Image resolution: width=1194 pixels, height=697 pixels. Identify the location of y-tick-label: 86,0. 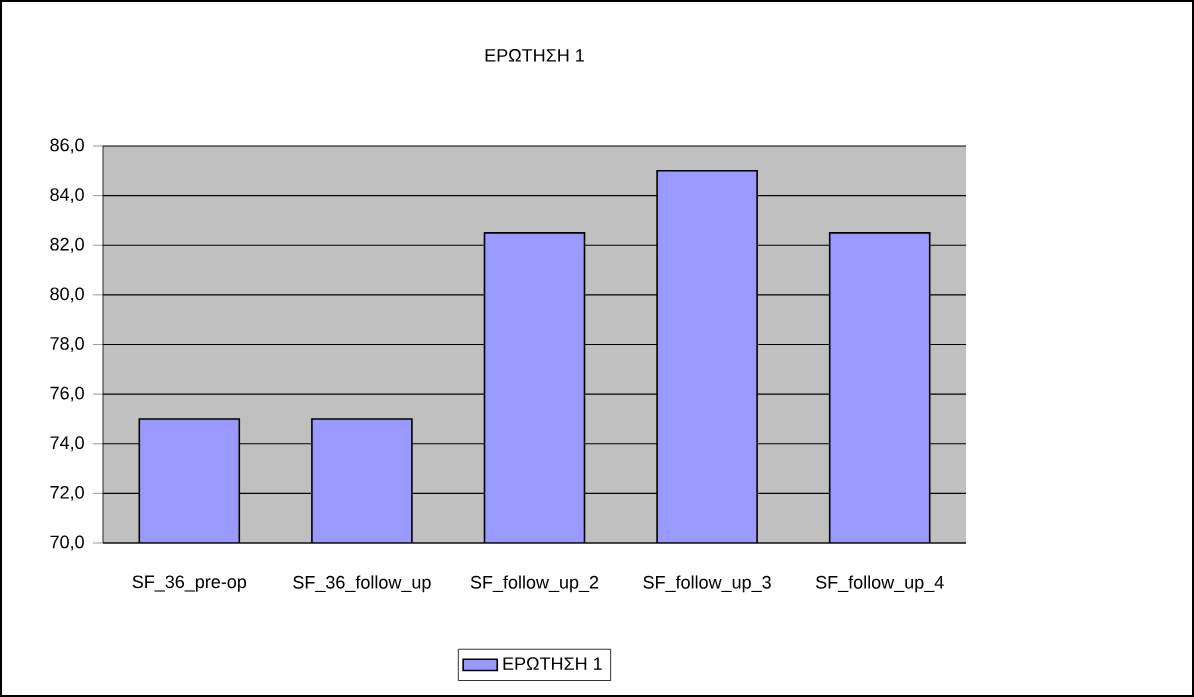
(67, 146).